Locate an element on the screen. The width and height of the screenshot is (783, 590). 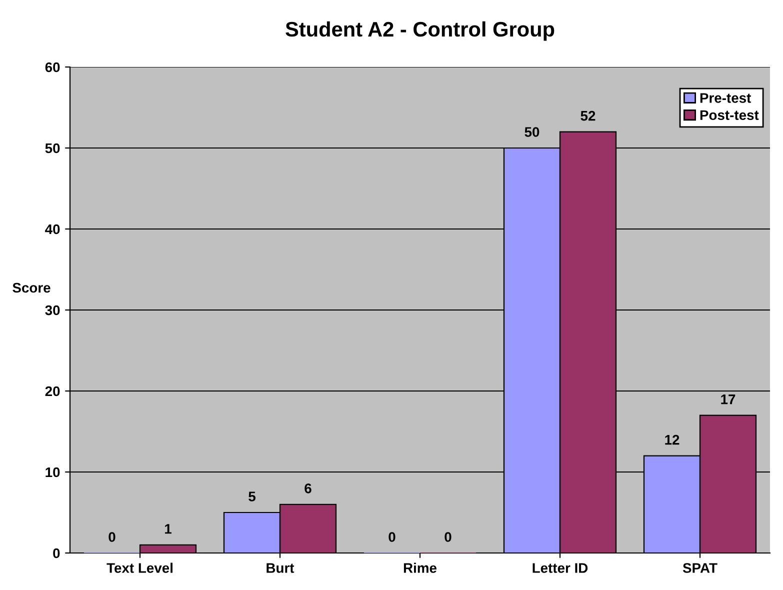
y-axis-title: Score is located at coordinates (31, 287).